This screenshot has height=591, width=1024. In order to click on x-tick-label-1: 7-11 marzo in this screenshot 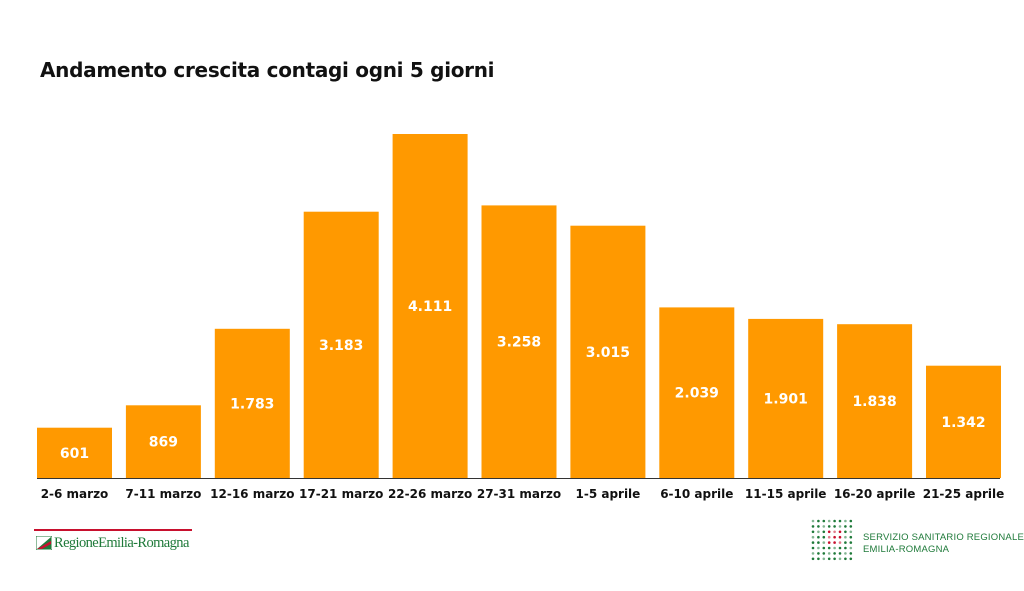, I will do `click(163, 494)`.